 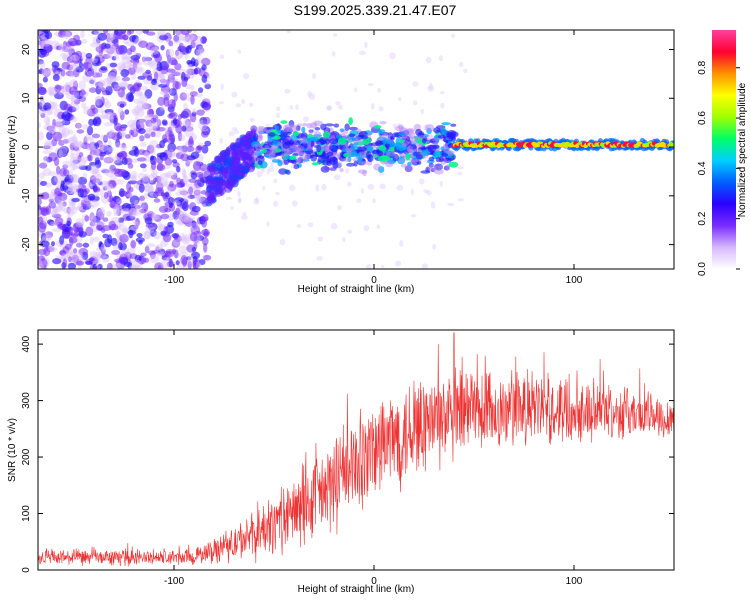 I want to click on x-tick-label: -100, so click(x=174, y=581).